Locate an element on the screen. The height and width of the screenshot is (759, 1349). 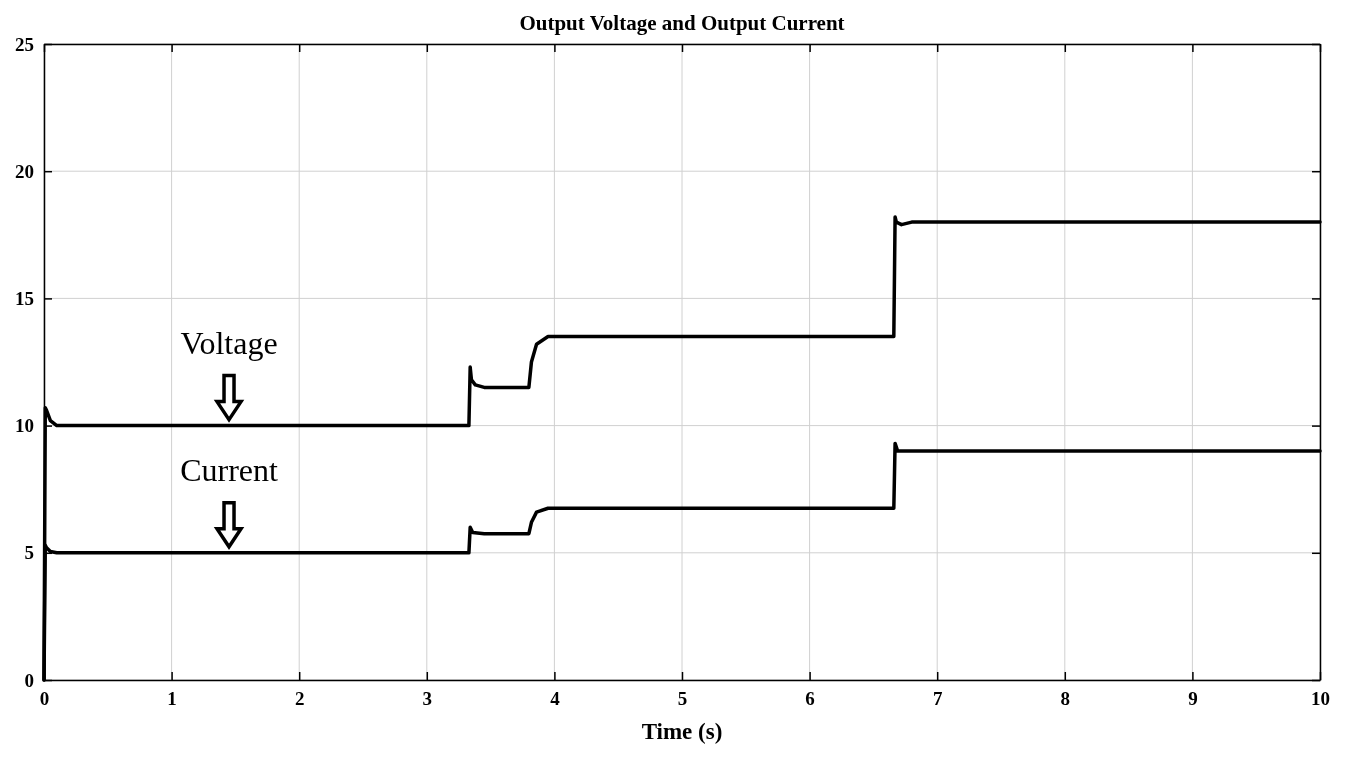
text: Voltage is located at coordinates (229, 342).